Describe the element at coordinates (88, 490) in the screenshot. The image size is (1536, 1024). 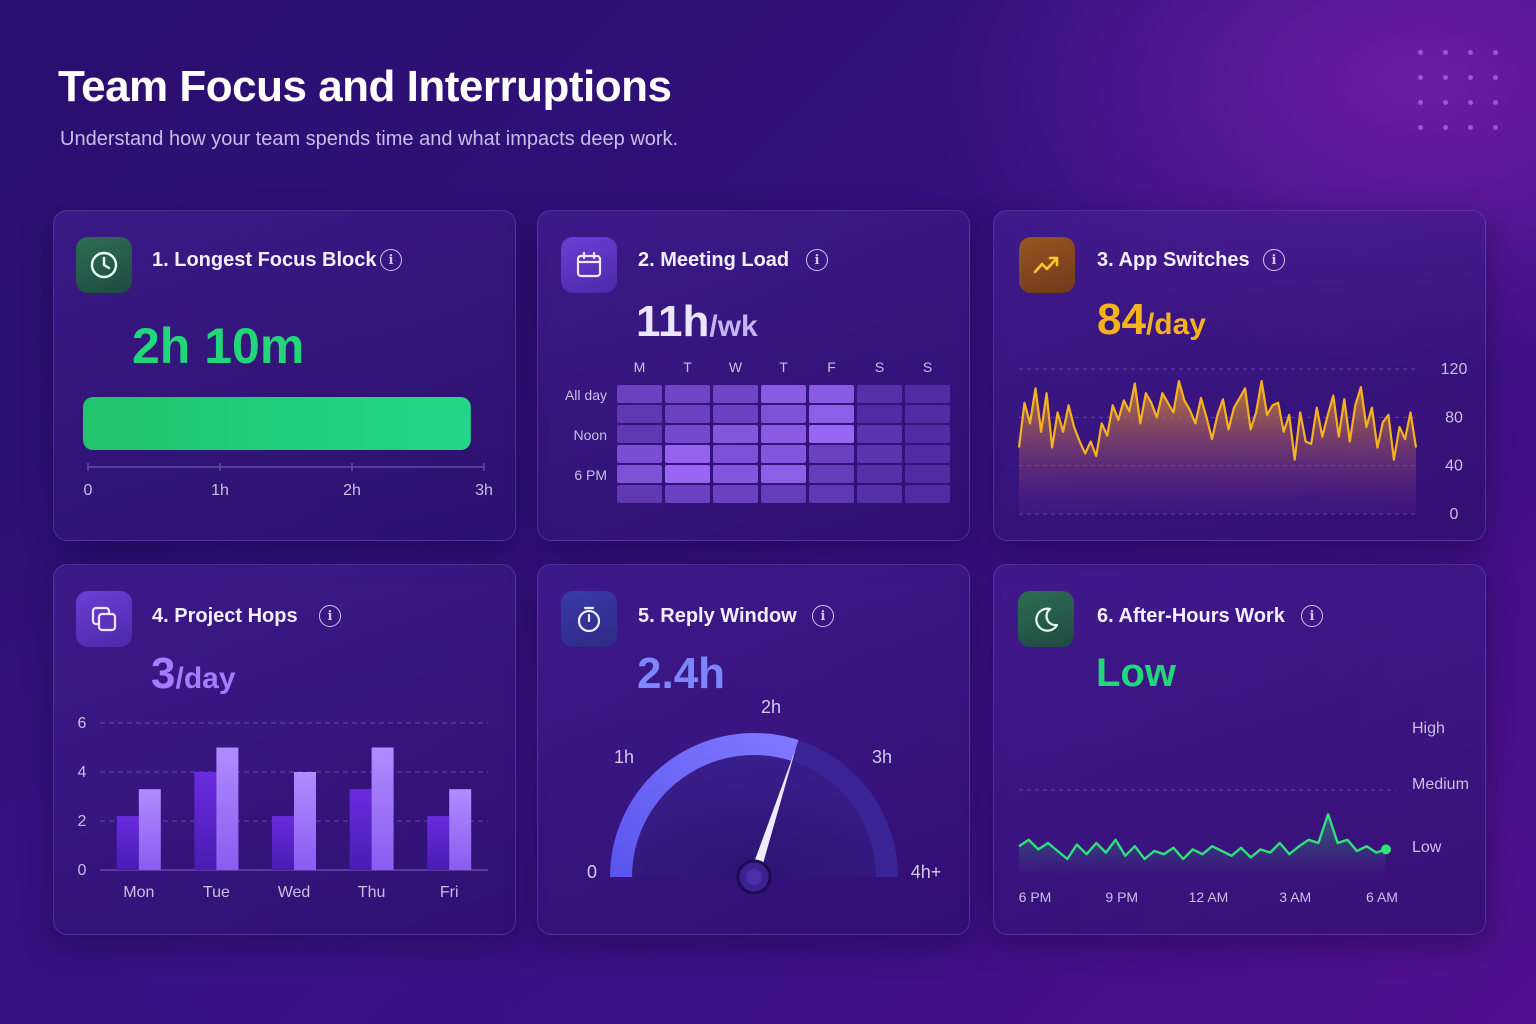
I see `x-tick-label: 0` at that location.